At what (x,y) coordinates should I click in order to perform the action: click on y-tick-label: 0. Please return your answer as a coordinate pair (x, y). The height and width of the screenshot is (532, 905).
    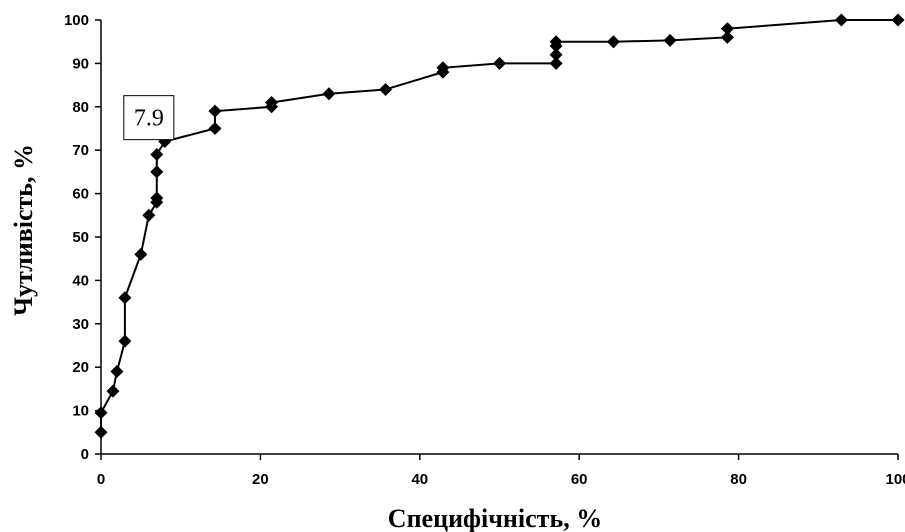
    Looking at the image, I should click on (85, 454).